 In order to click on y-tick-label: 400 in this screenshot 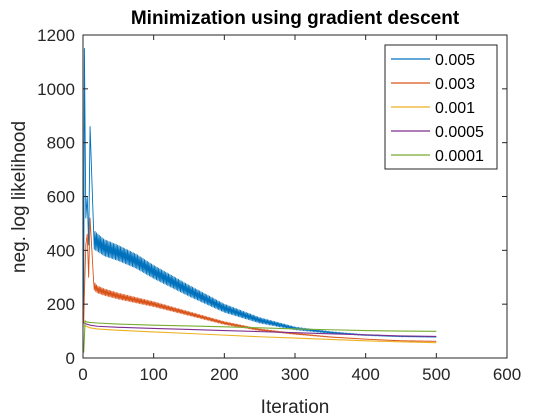, I will do `click(61, 250)`.